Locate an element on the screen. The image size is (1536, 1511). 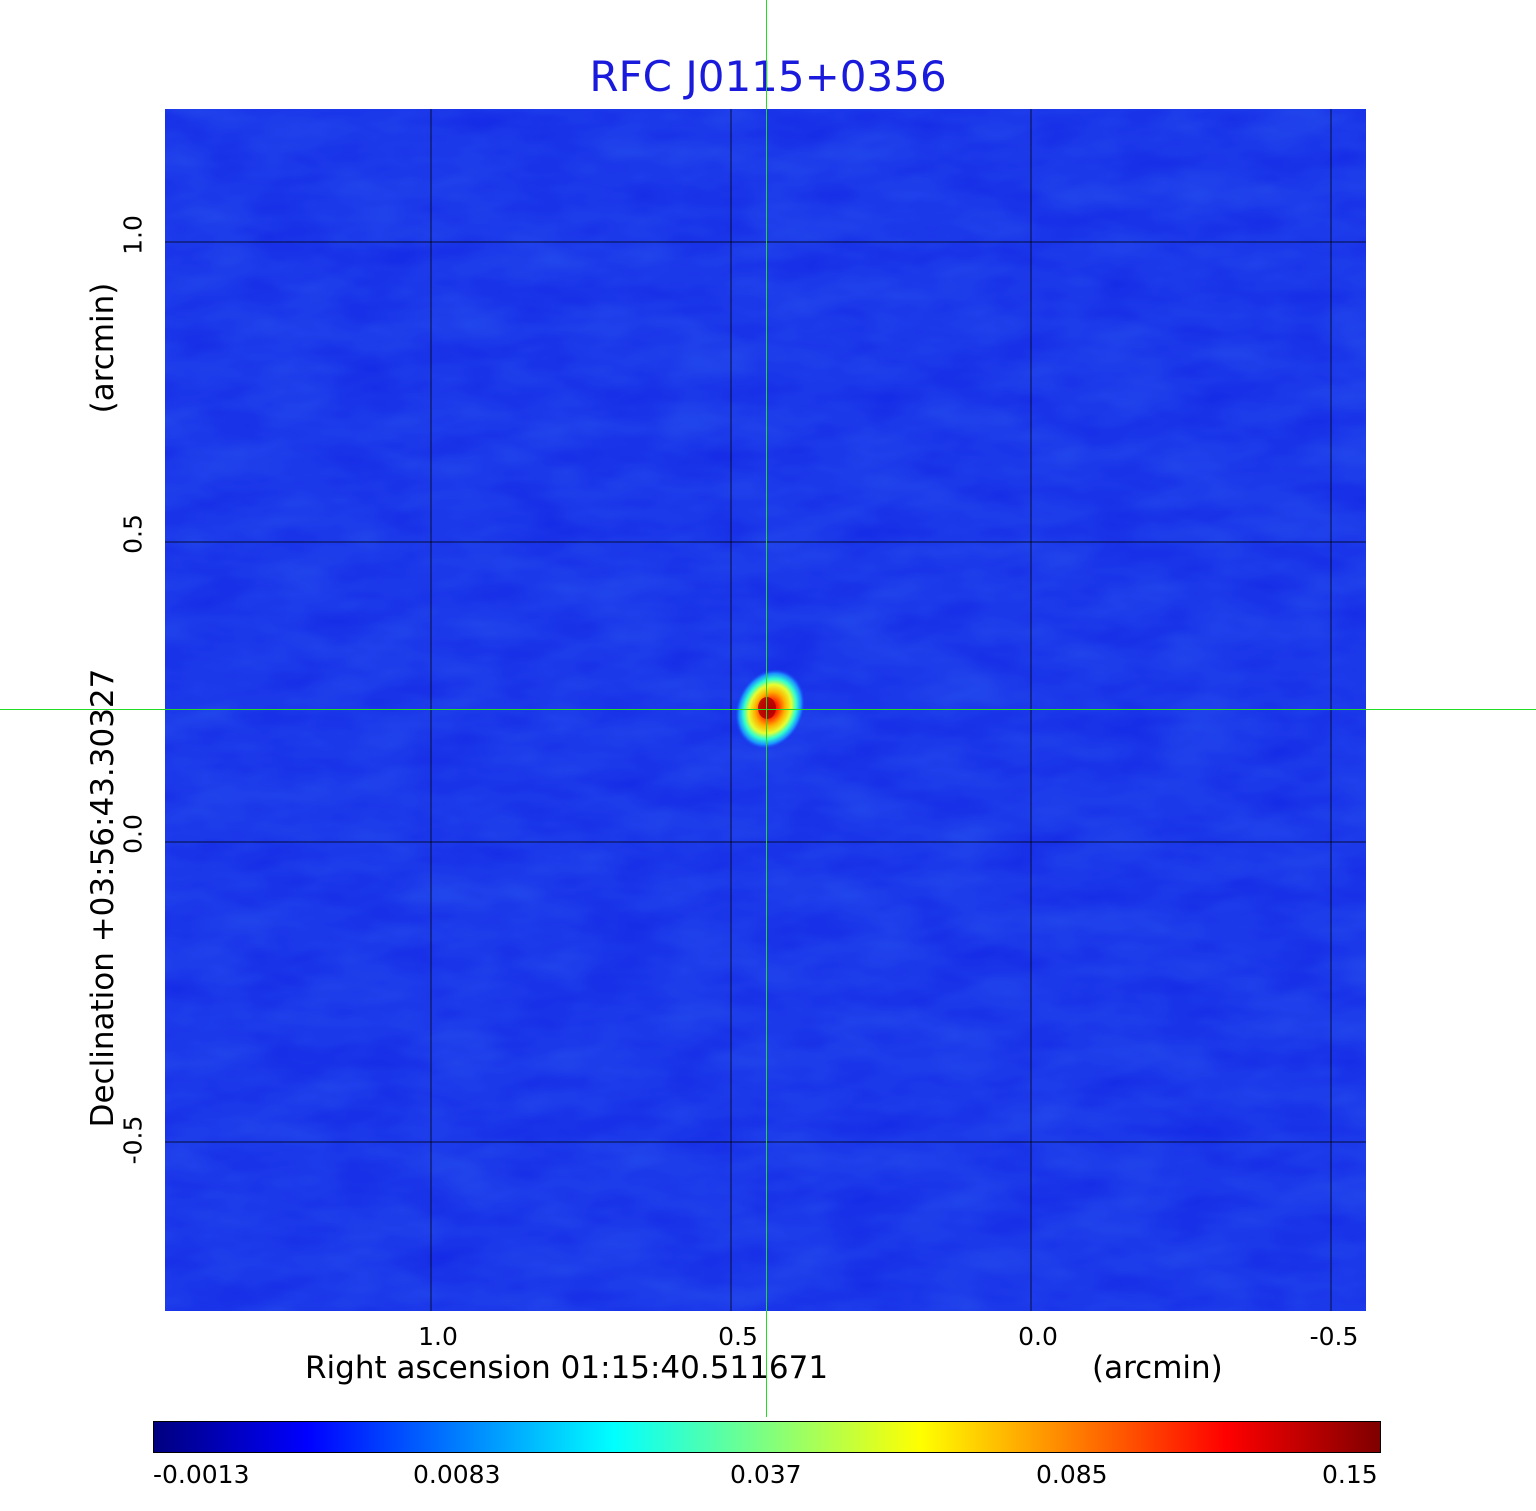
x-axis-unit: (arcmin) is located at coordinates (1157, 1368).